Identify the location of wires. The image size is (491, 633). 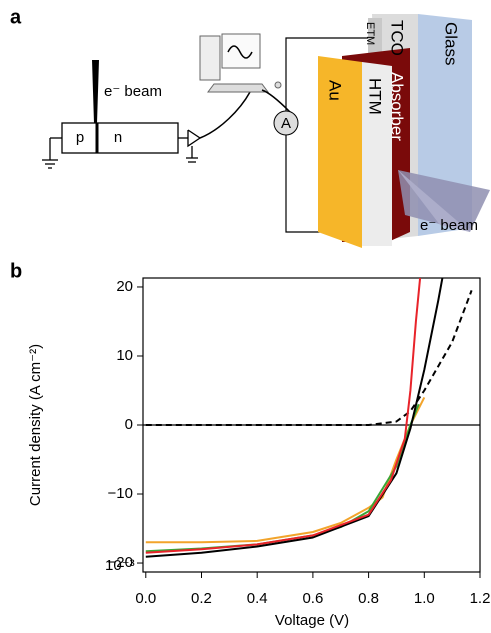
(328, 135).